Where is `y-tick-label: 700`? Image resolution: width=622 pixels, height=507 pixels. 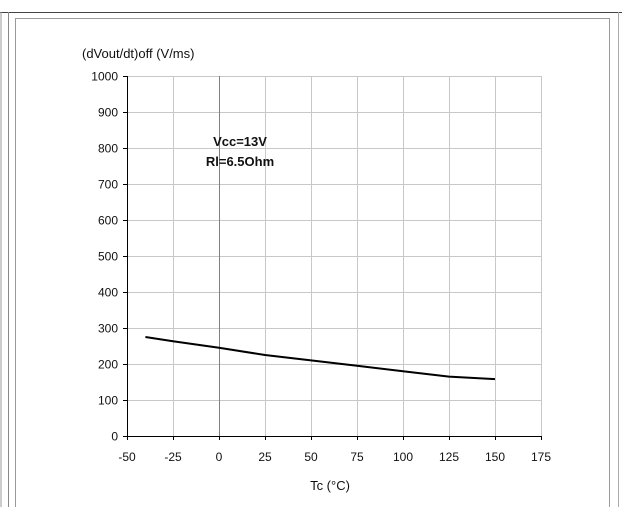 y-tick-label: 700 is located at coordinates (108, 185).